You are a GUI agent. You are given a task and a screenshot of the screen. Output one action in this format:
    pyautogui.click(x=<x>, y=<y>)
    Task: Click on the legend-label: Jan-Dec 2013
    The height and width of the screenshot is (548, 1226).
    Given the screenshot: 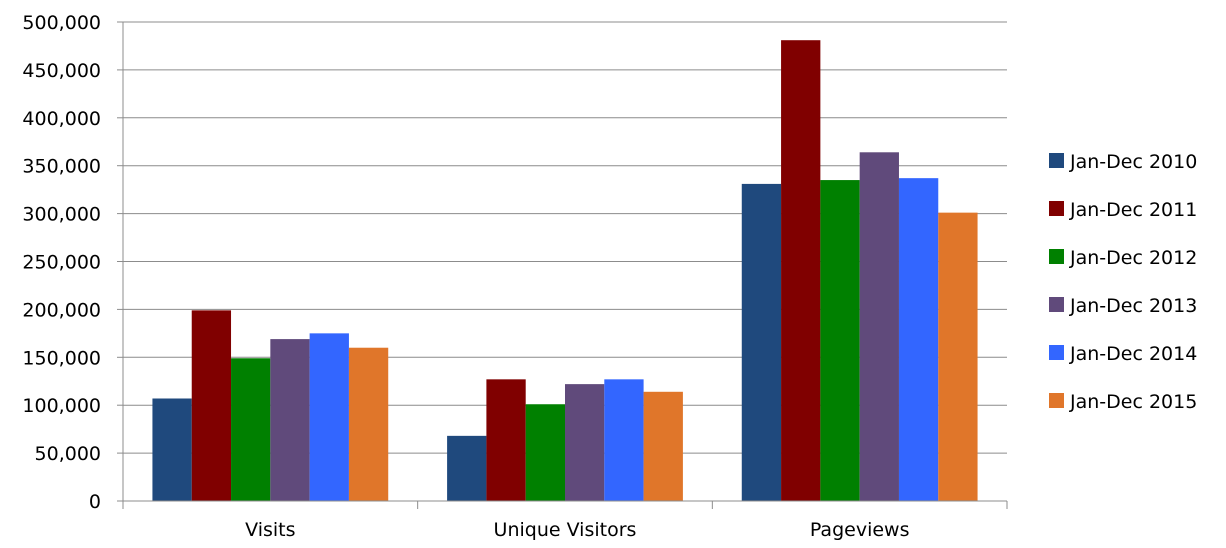 What is the action you would take?
    pyautogui.click(x=1133, y=306)
    